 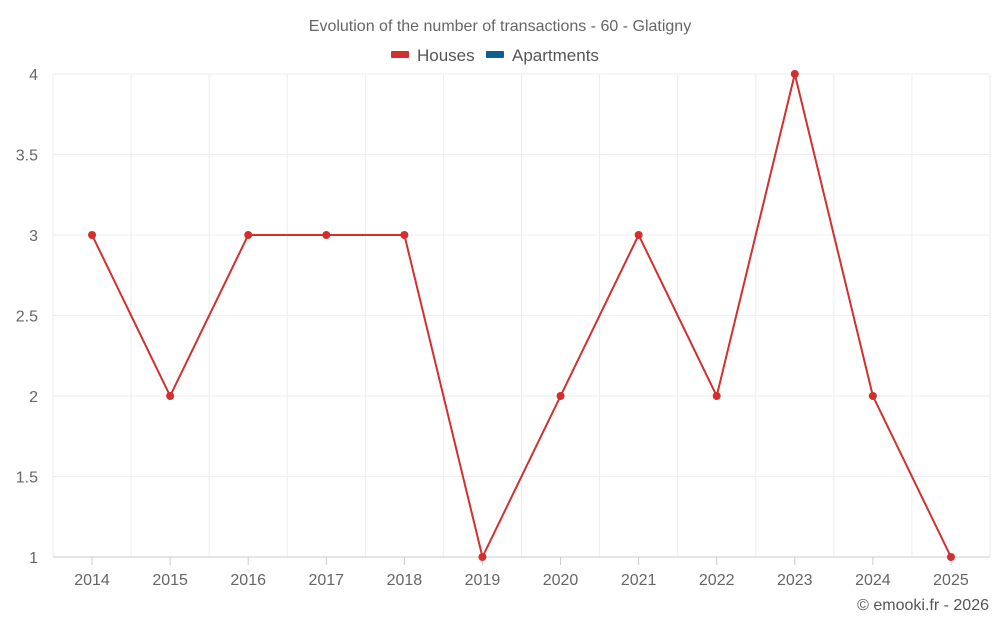 What do you see at coordinates (951, 580) in the screenshot?
I see `x-tick-label: 2025` at bounding box center [951, 580].